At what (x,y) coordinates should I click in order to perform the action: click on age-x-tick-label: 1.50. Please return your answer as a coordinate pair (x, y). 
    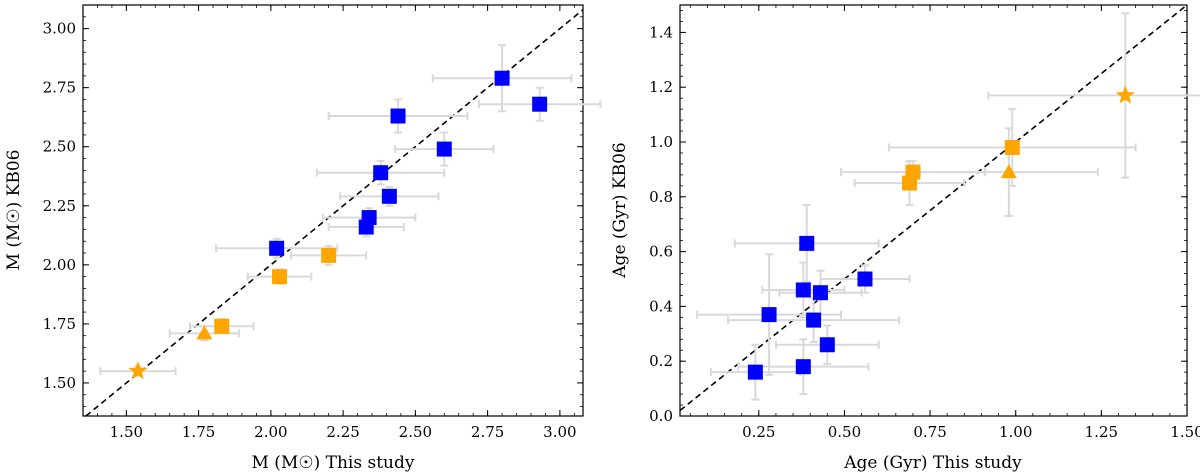
    Looking at the image, I should click on (1185, 432).